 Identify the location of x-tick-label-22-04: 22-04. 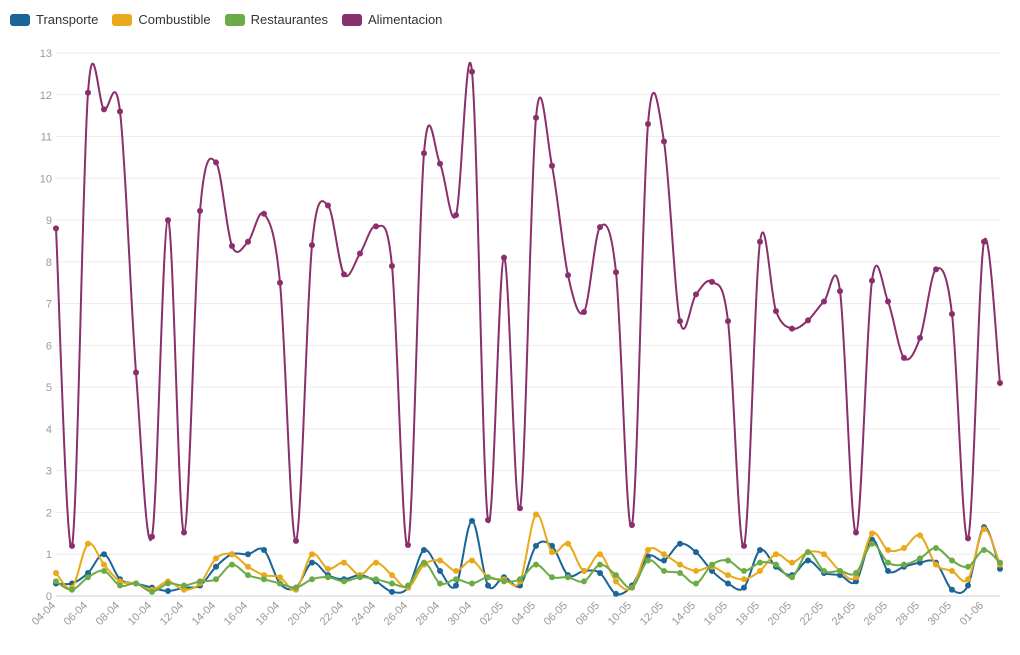
(332, 614).